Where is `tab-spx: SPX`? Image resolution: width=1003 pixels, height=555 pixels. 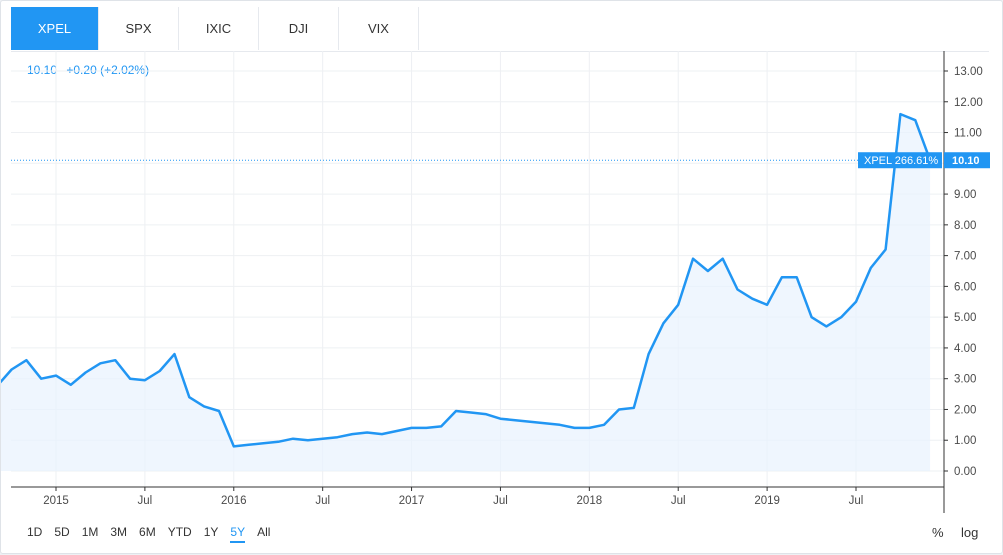 tab-spx: SPX is located at coordinates (139, 28).